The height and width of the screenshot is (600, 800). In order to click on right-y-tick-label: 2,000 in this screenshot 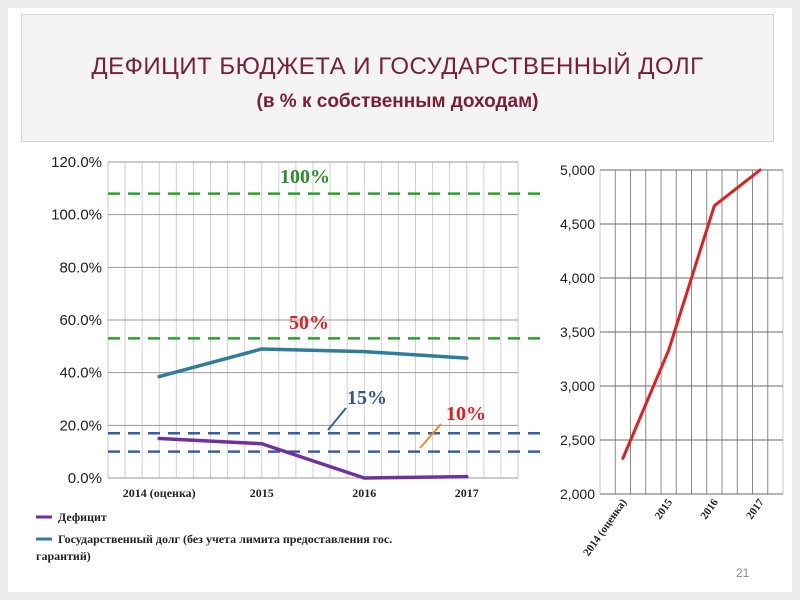, I will do `click(577, 494)`.